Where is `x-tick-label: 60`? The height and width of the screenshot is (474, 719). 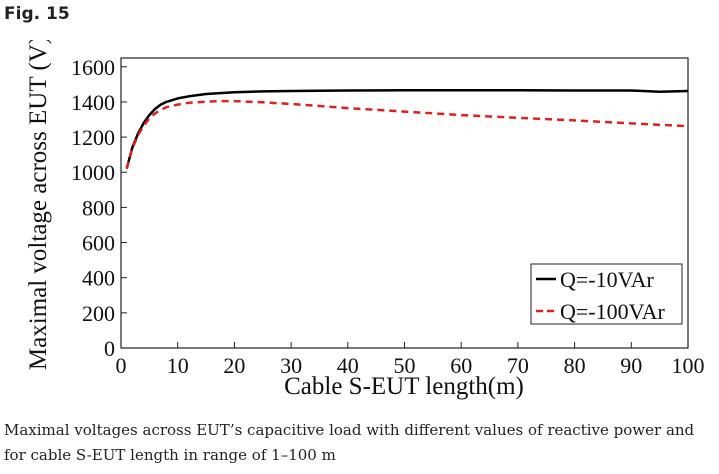 x-tick-label: 60 is located at coordinates (461, 365).